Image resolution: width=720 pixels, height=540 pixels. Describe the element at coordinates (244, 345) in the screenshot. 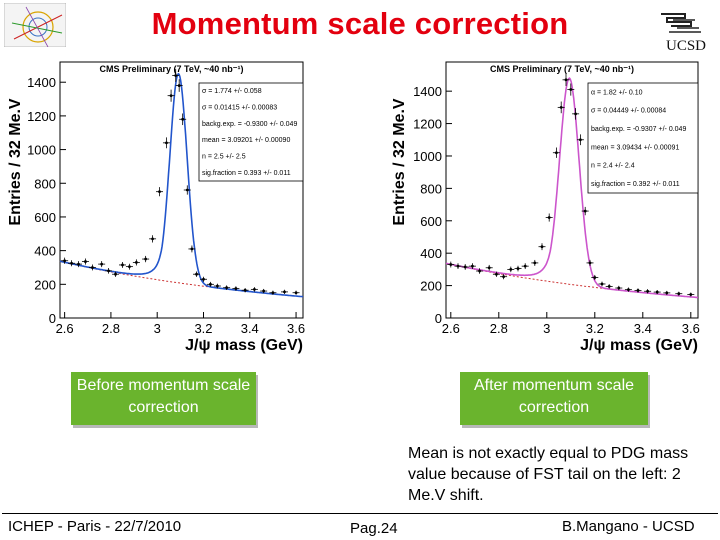

I see `before-x-axis-label: J/ψ mass (GeV)` at that location.